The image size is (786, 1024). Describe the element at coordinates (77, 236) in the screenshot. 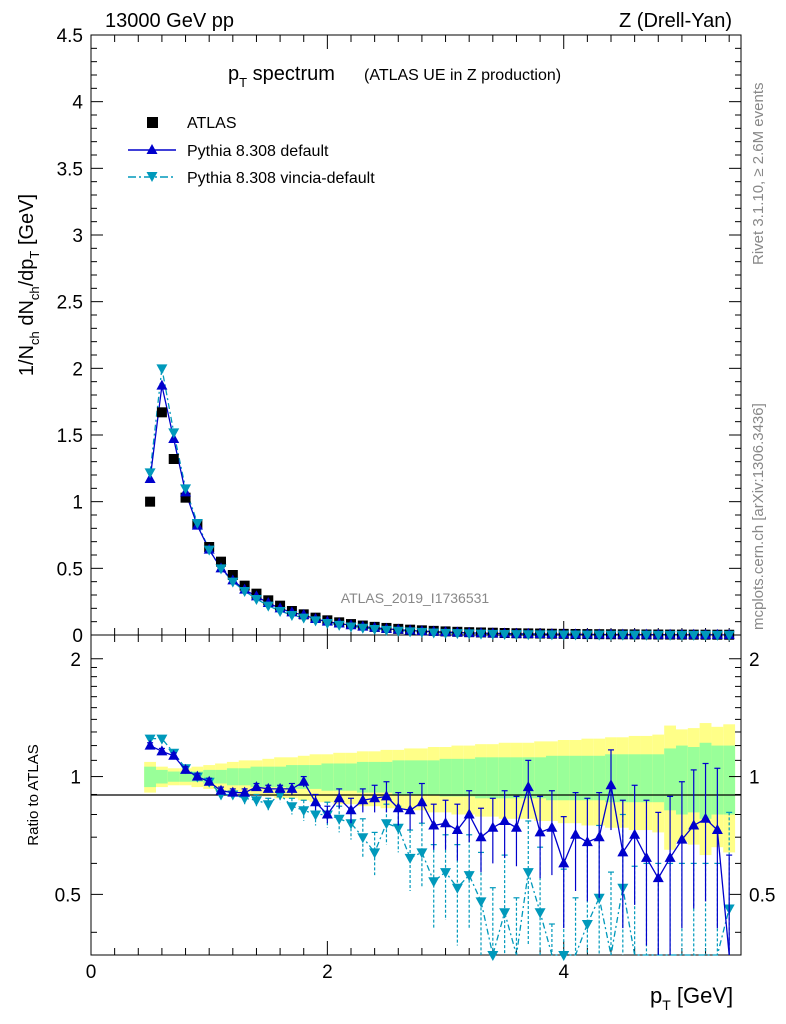

I see `y-tick-label: 3` at that location.